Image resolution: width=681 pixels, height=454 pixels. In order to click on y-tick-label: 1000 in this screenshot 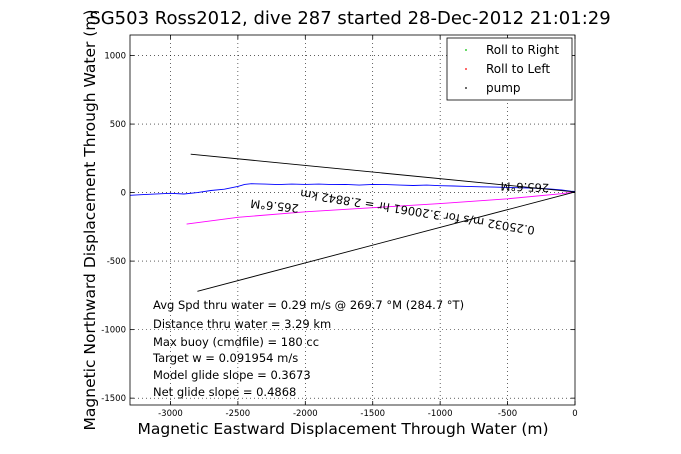, I will do `click(115, 57)`.